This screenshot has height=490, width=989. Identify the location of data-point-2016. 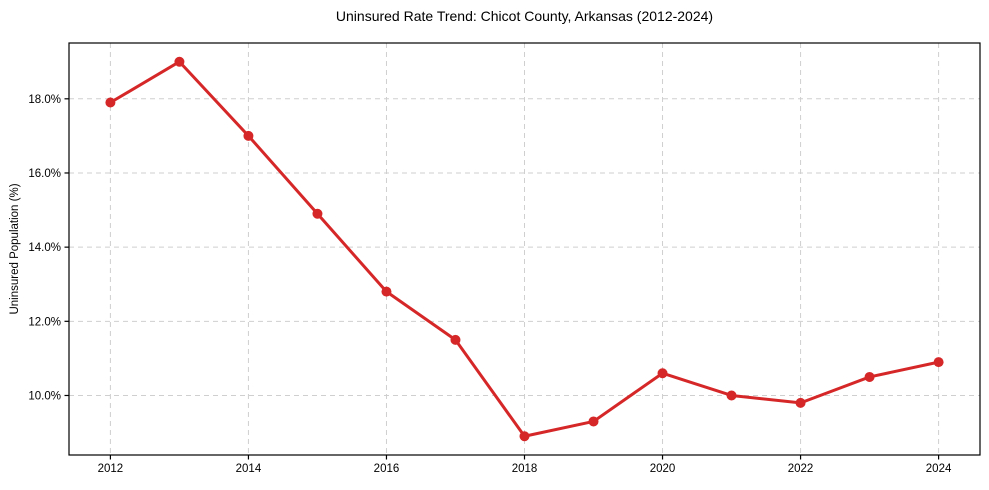
(386, 291).